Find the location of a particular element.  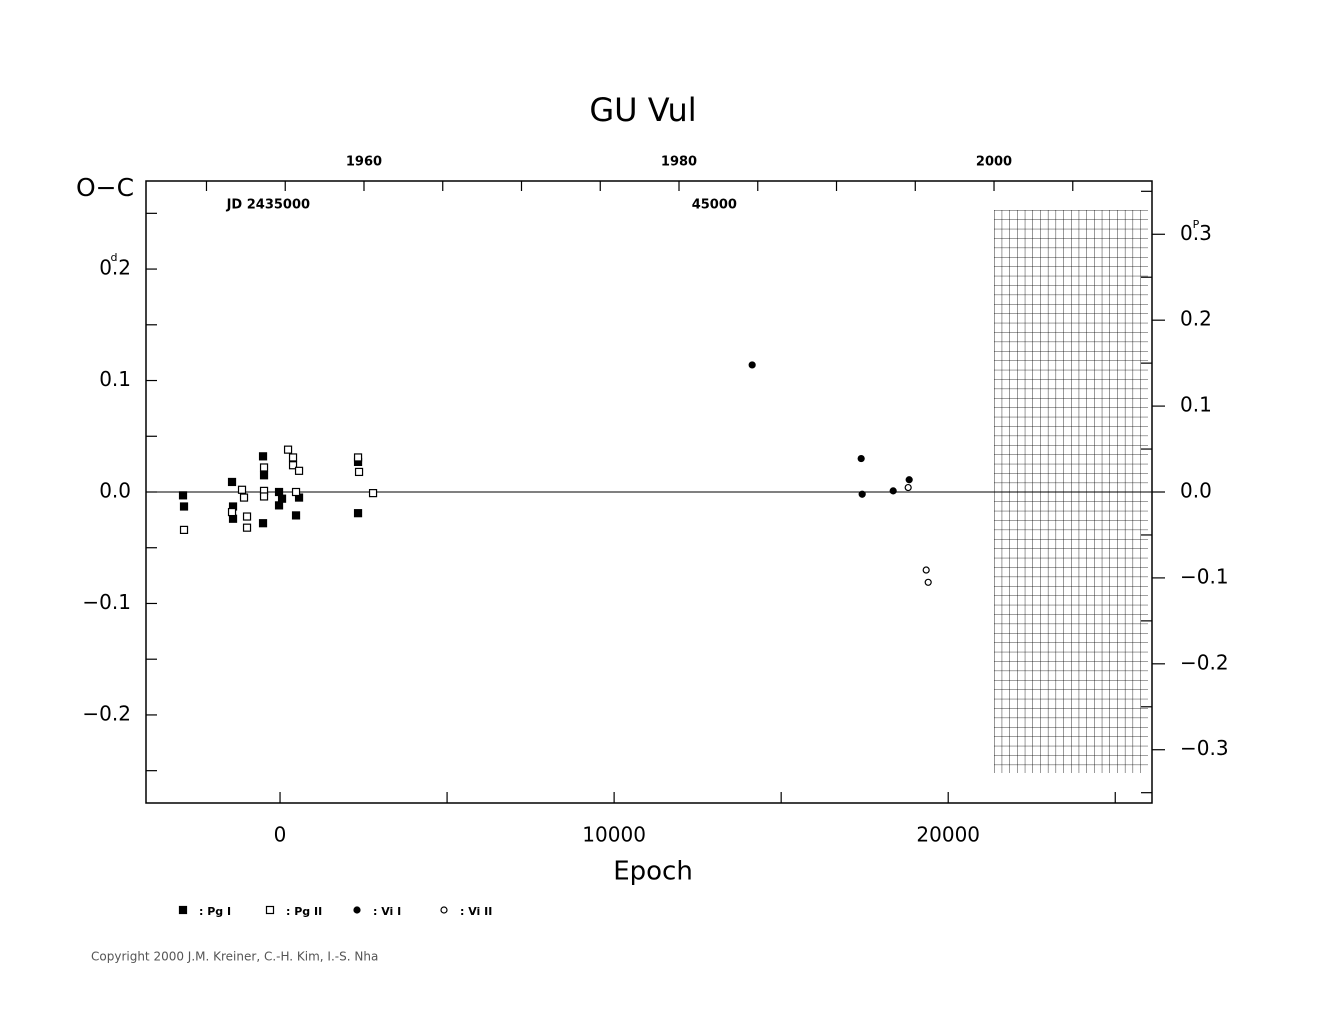

x-tick-label: 20000 is located at coordinates (948, 835).